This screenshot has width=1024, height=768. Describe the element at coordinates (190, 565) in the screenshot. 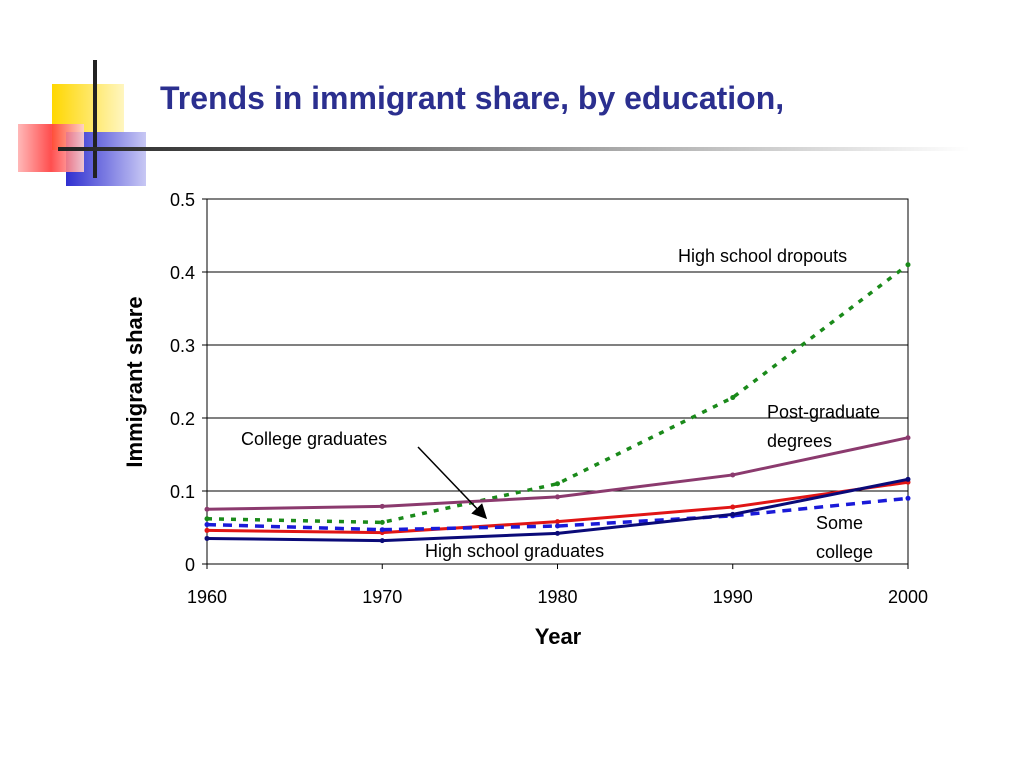

I see `y-tick-label: 0` at that location.